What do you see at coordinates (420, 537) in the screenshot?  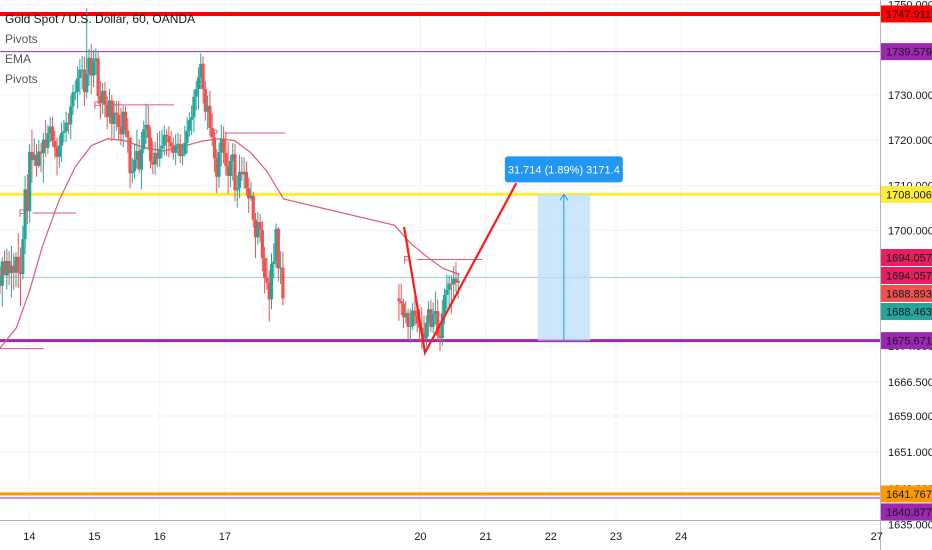 I see `time-tick-label: 20` at bounding box center [420, 537].